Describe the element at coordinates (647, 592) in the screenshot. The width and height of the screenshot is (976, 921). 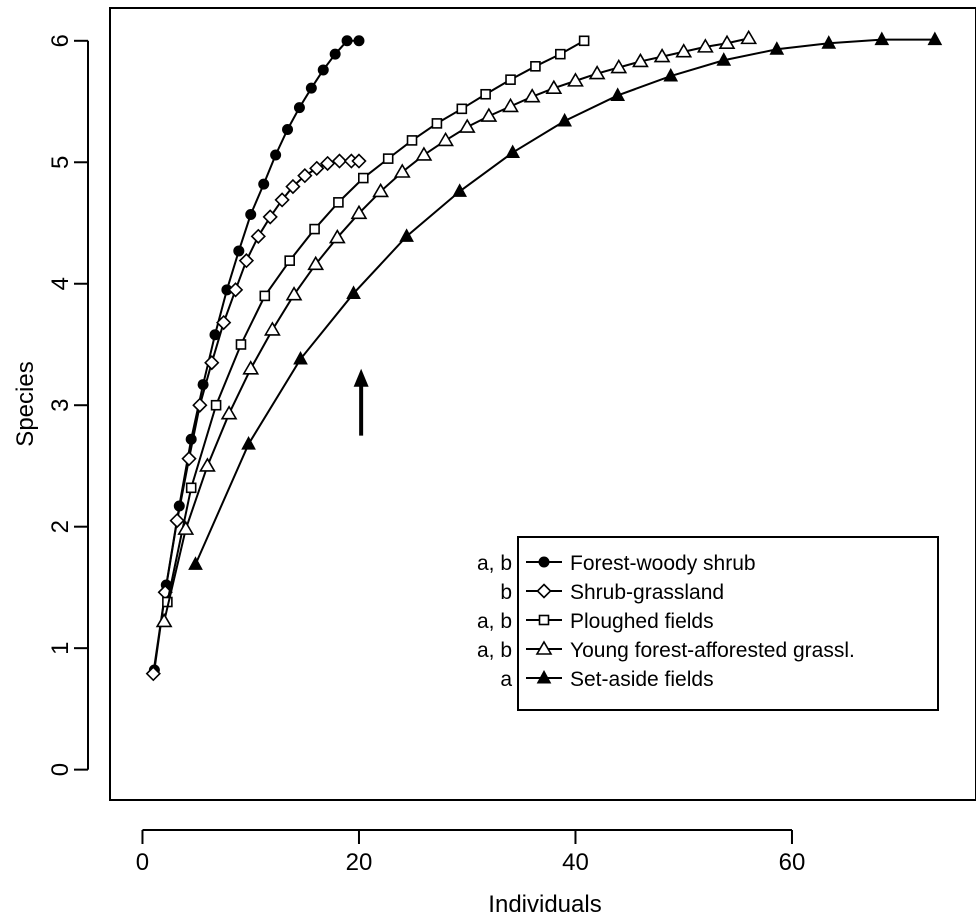
I see `legend-label: Shrub-grassland` at that location.